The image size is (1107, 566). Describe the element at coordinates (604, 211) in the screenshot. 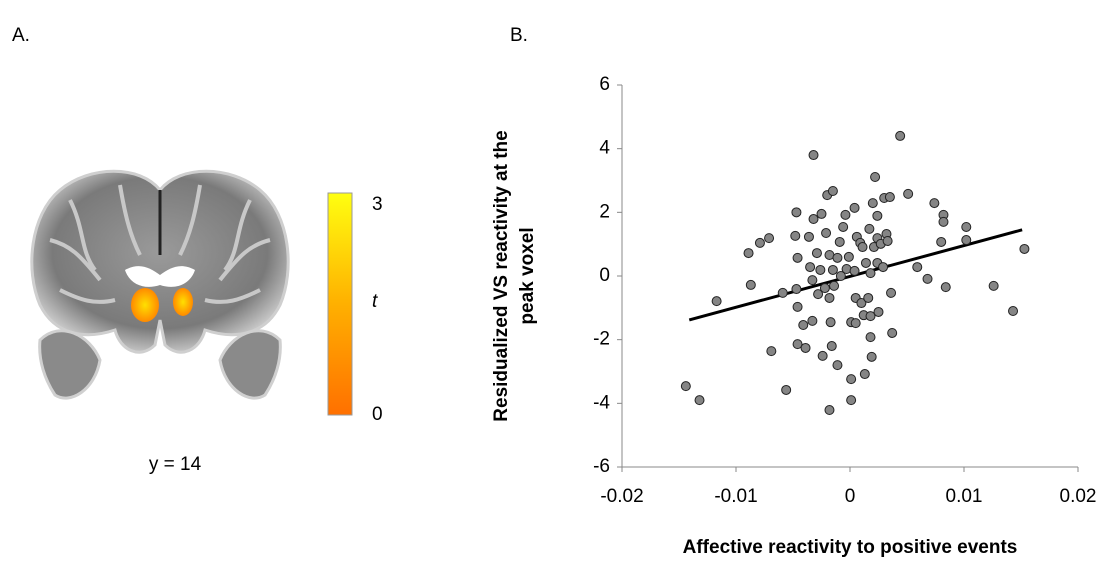

I see `y-tick-label: 2` at that location.